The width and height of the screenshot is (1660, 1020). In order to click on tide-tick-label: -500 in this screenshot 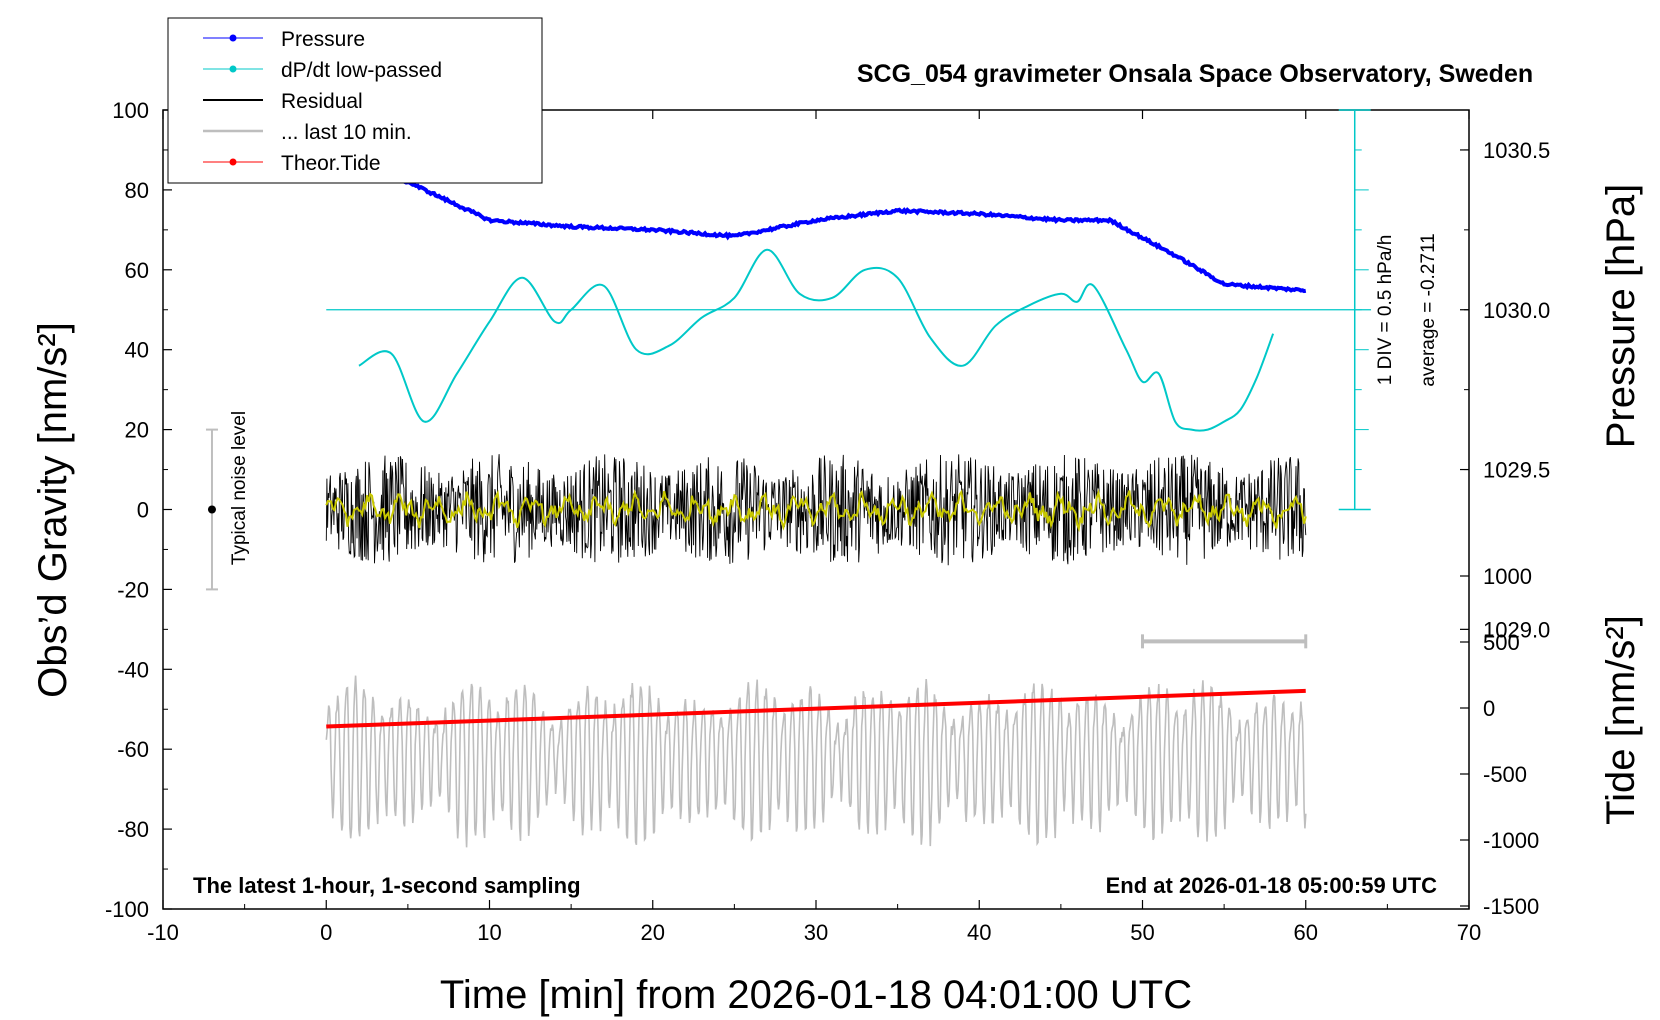, I will do `click(1505, 774)`.